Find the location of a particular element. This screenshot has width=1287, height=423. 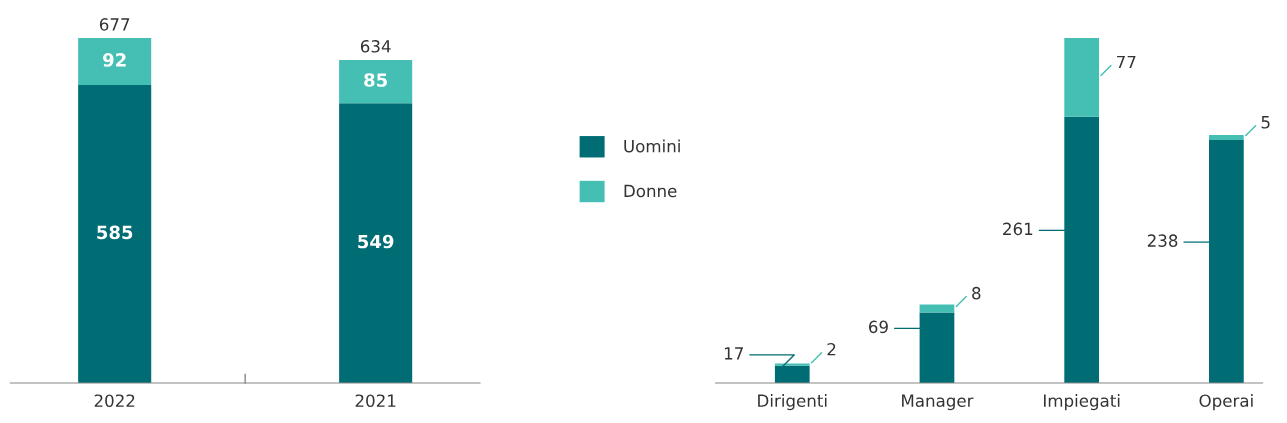

legend-label: Uomini is located at coordinates (652, 146).